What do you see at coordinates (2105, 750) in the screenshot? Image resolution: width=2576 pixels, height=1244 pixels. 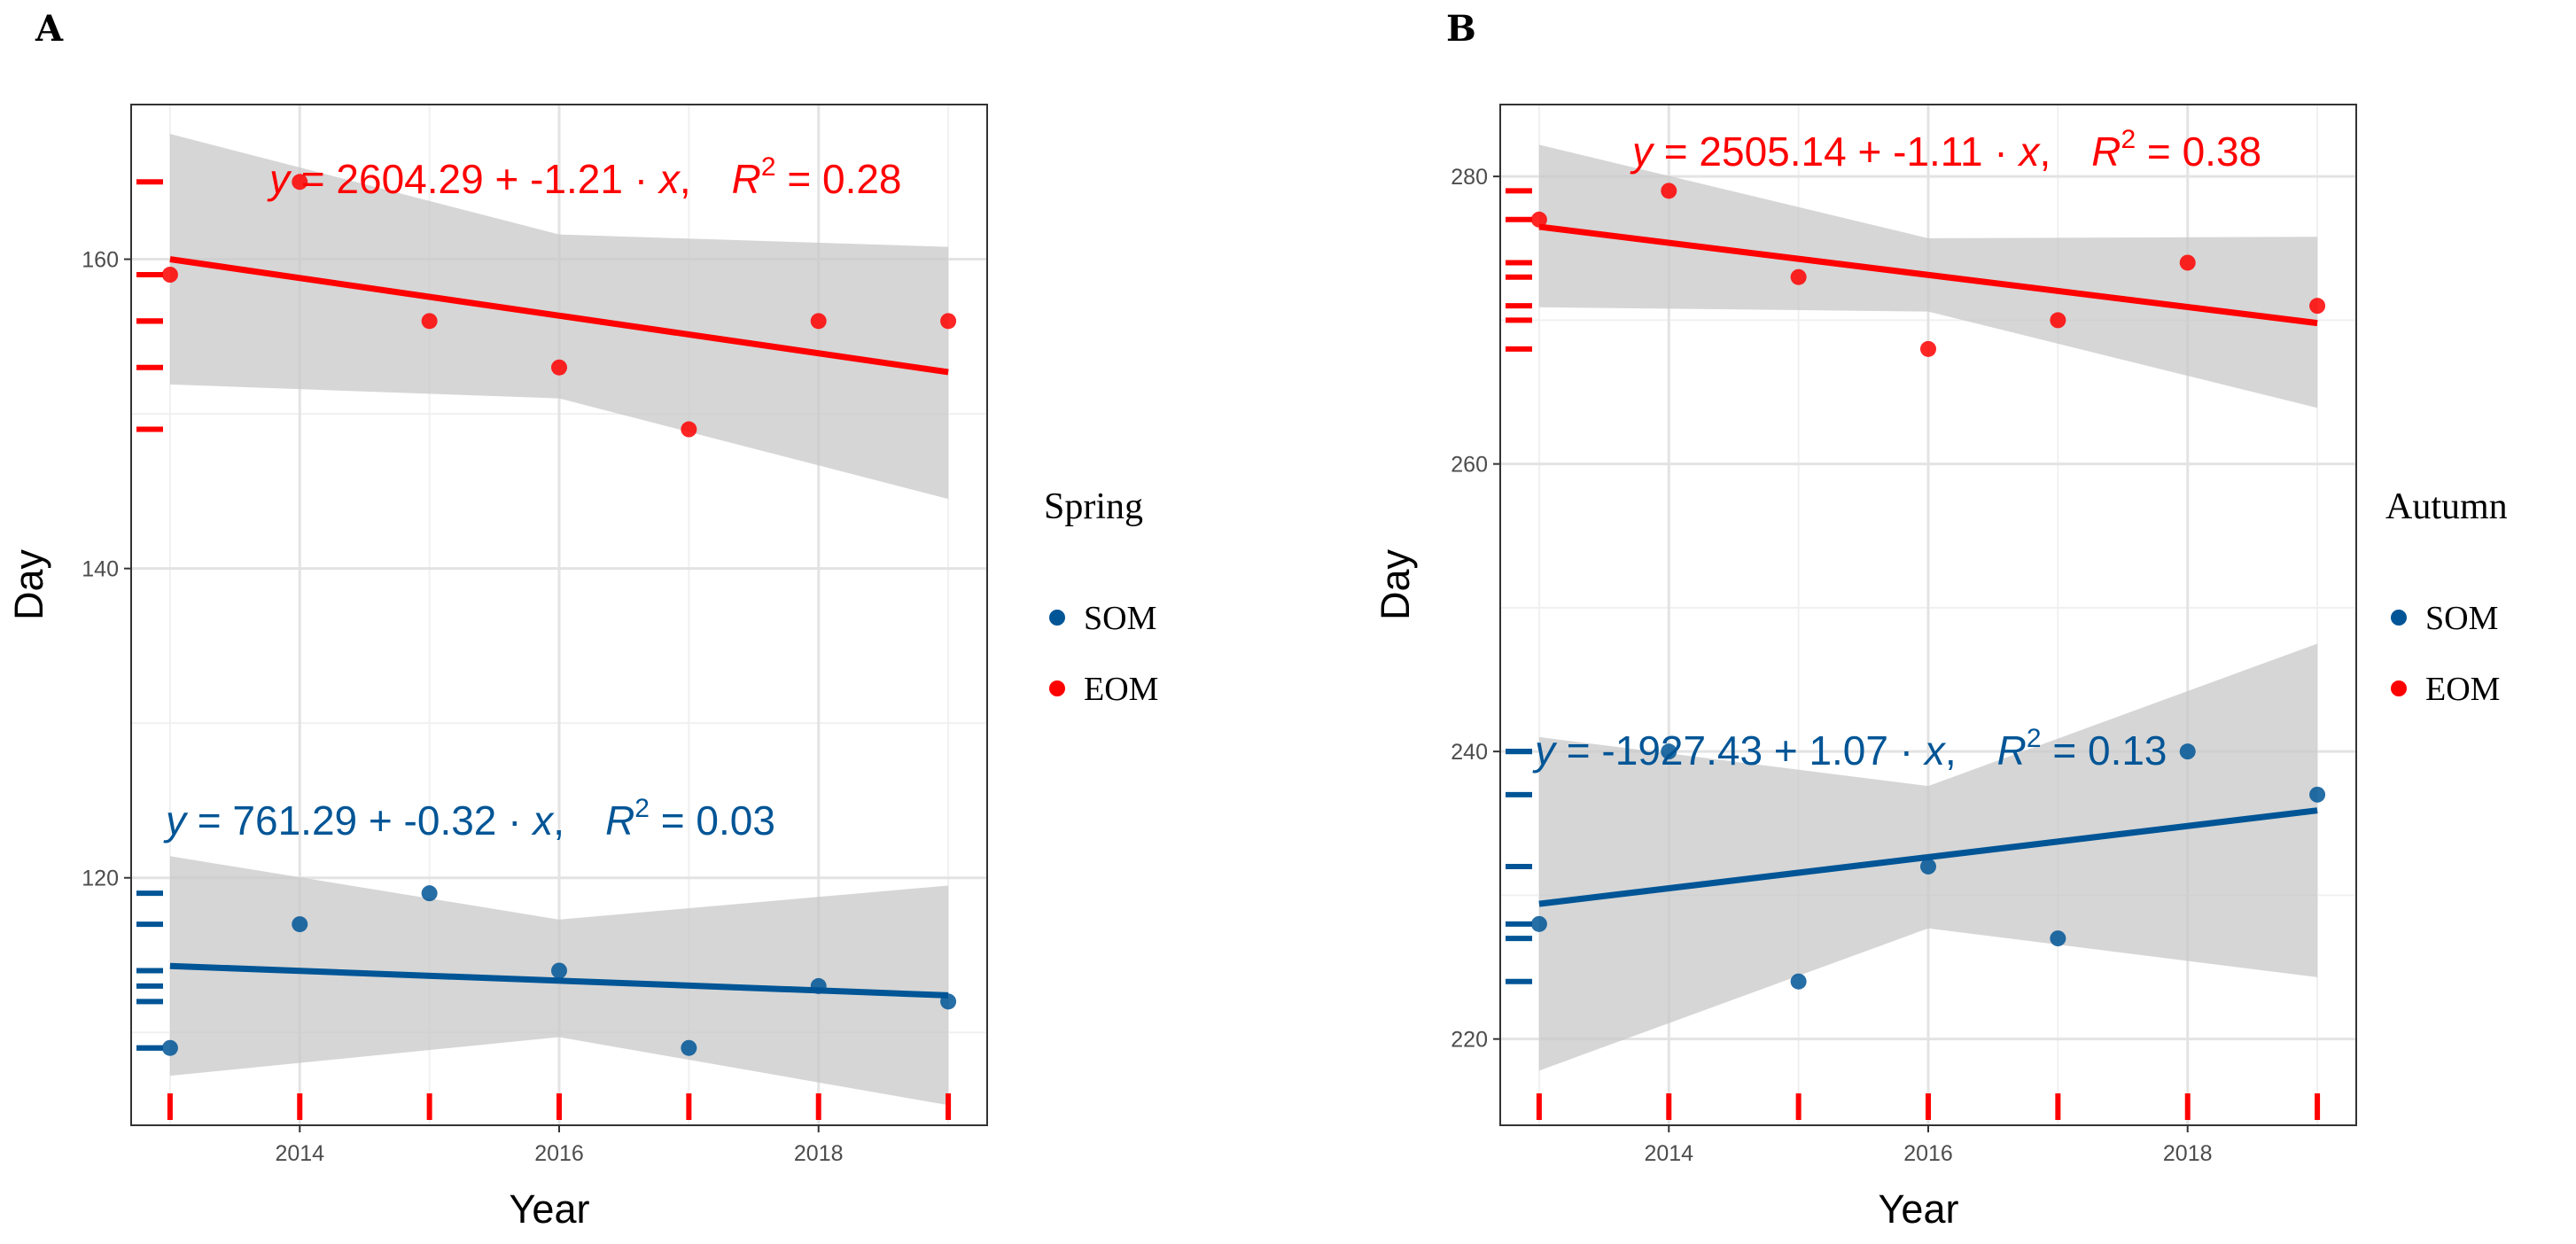 I see `equation-part: = 0.13` at bounding box center [2105, 750].